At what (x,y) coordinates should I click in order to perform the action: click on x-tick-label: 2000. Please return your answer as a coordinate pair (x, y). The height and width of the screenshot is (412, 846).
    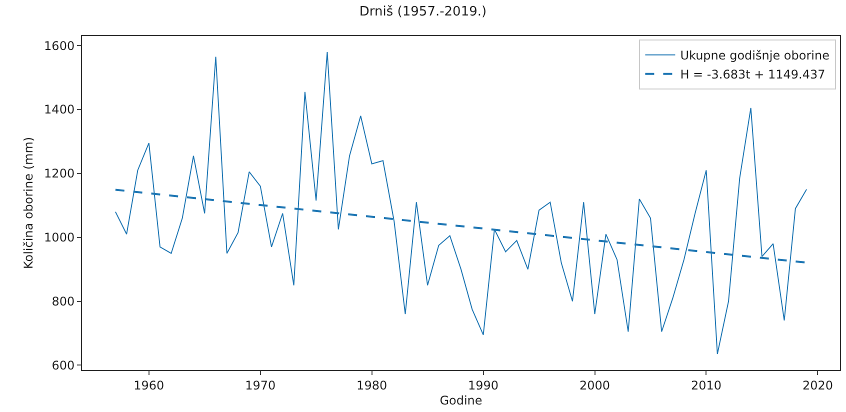
    Looking at the image, I should click on (594, 385).